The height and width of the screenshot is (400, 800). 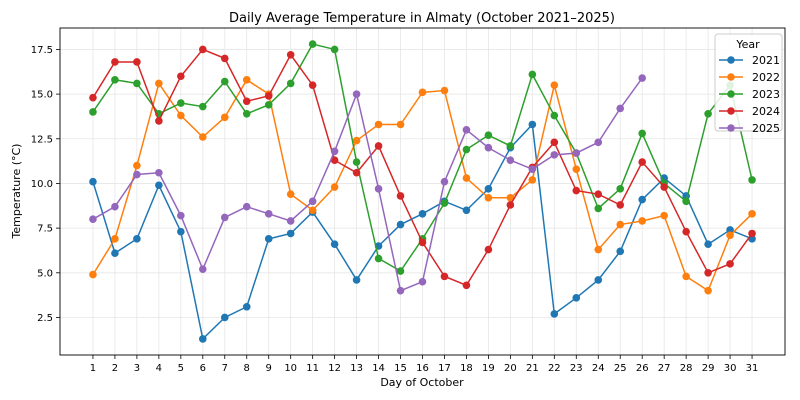 I want to click on x-tick-label: 7, so click(x=225, y=368).